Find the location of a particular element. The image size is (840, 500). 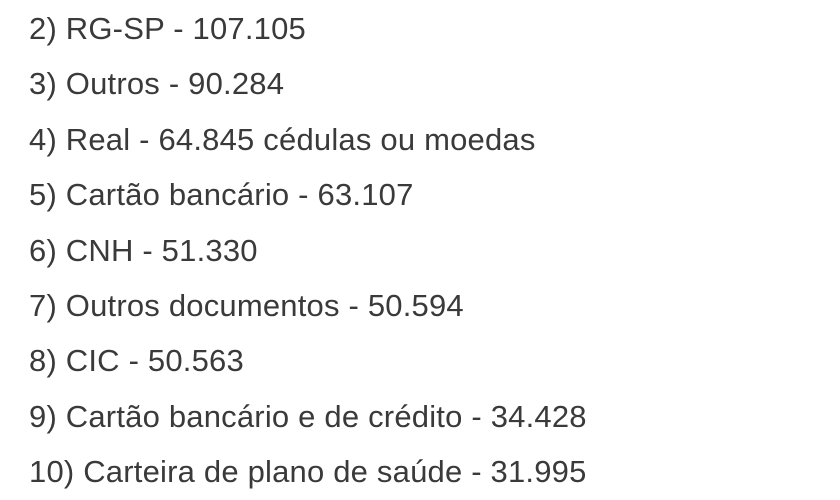

list-item: 4) Real - 64.845 cédulas ou moedas is located at coordinates (282, 139).